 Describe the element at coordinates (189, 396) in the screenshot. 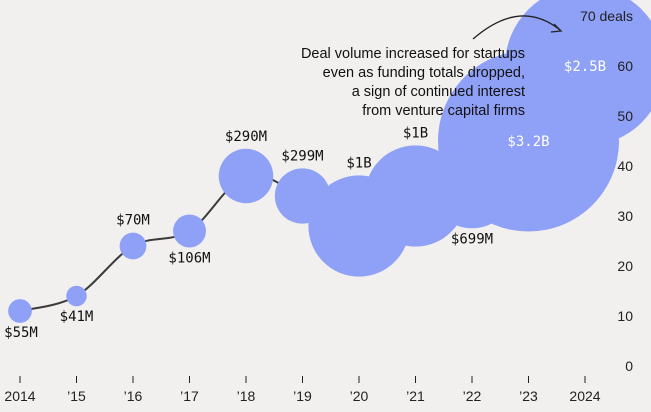

I see `x-tick-label: ’17` at that location.